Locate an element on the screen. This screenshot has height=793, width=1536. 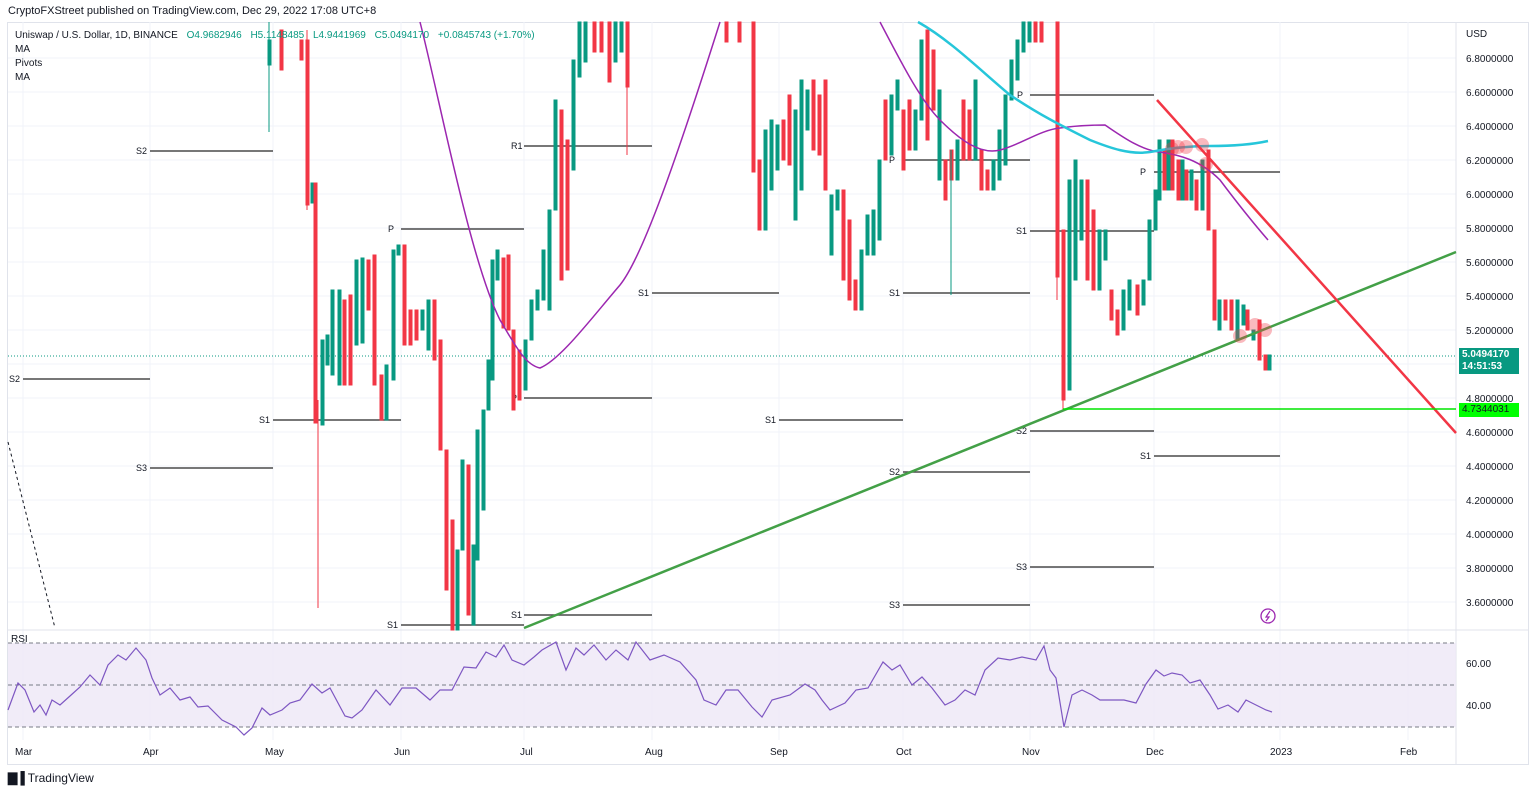
svg-text: Aug is located at coordinates (654, 752).